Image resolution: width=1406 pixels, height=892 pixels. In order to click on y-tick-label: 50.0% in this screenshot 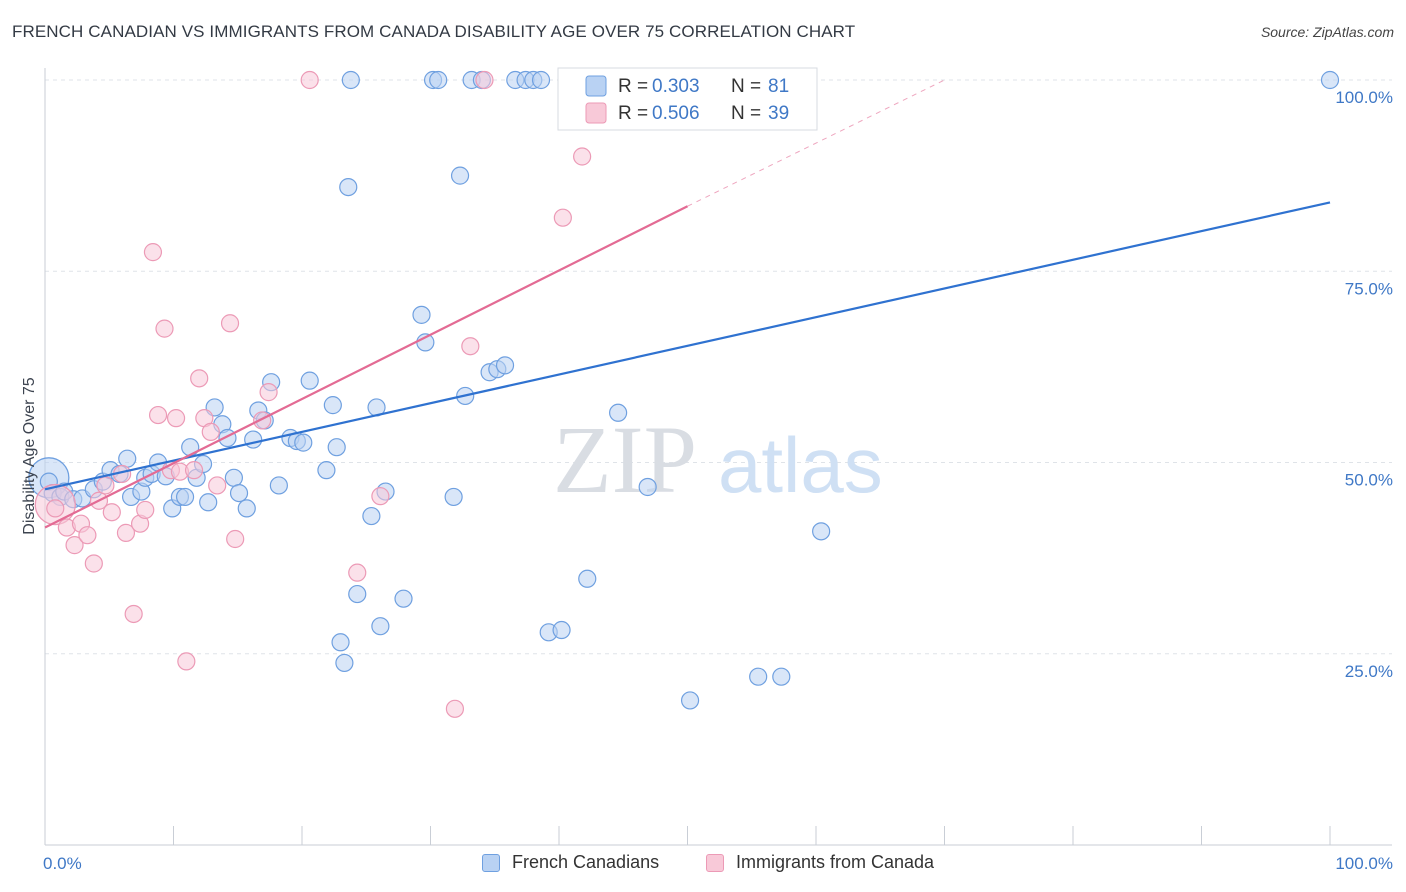, I will do `click(1369, 480)`.